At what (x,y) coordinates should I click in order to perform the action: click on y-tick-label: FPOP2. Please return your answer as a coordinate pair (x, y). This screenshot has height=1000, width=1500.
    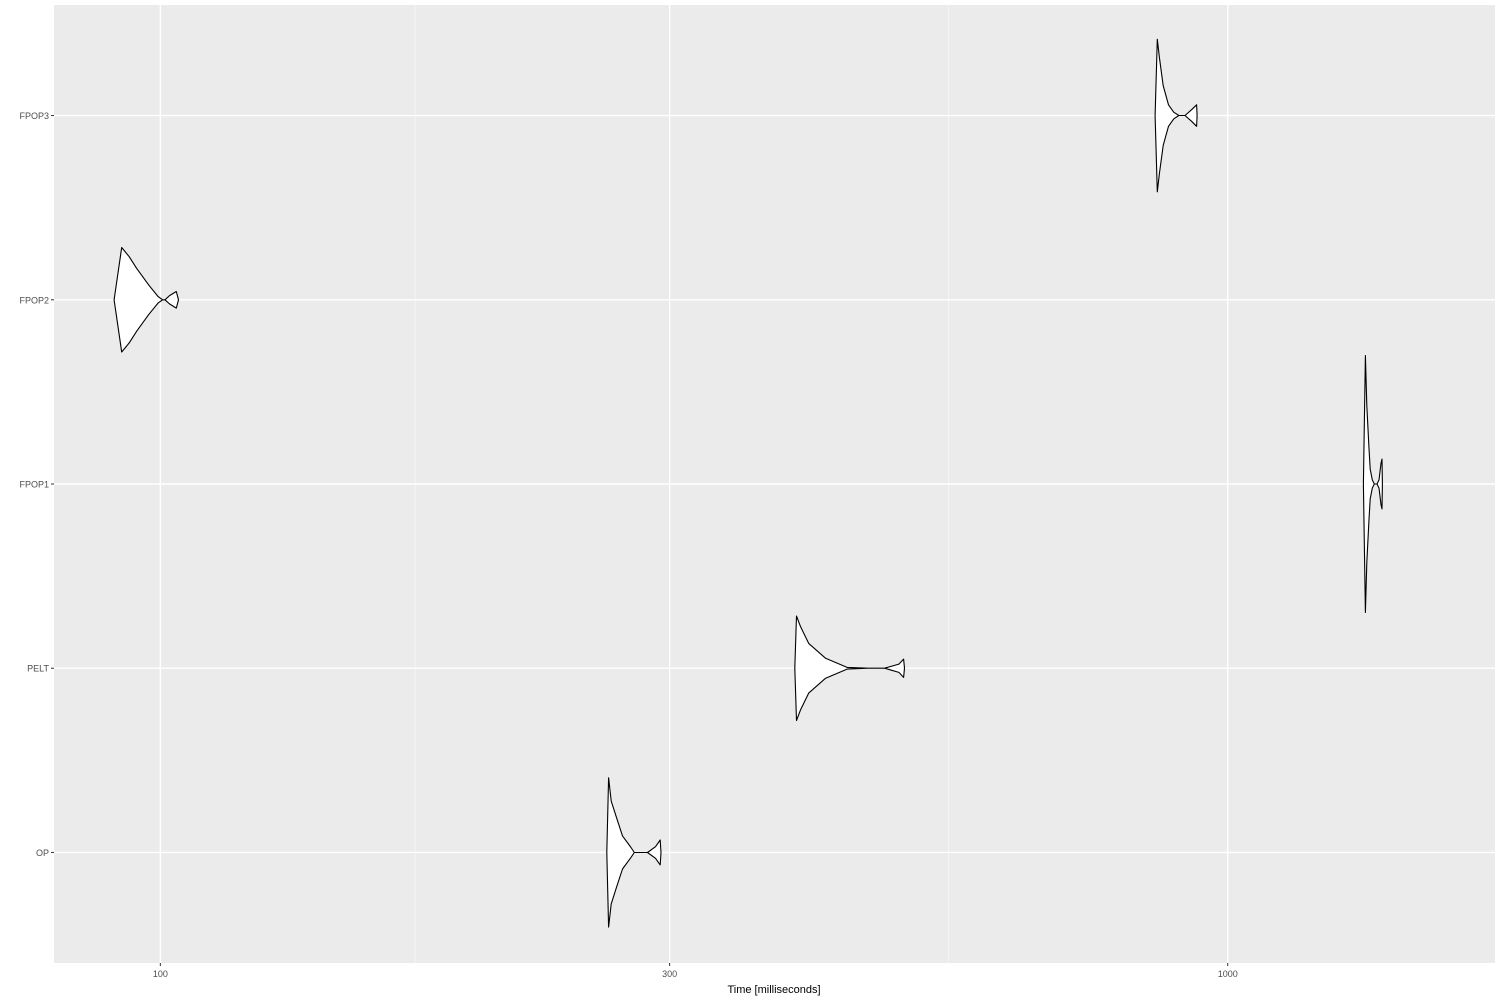
    Looking at the image, I should click on (34, 300).